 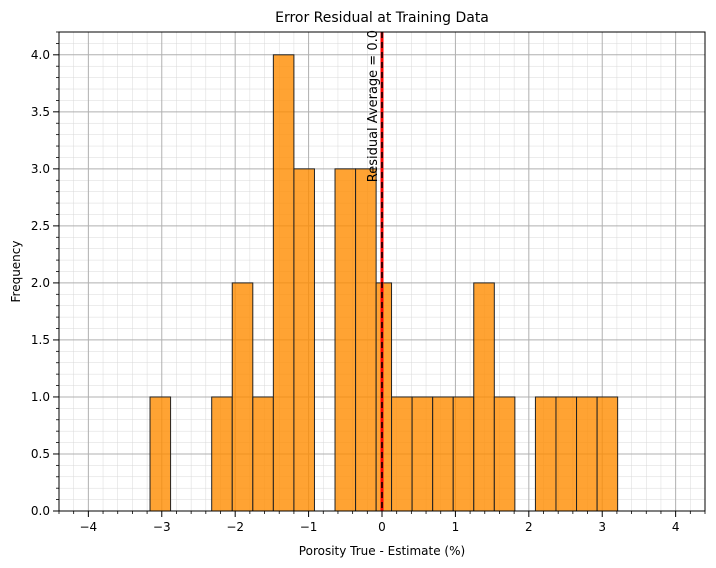 What do you see at coordinates (456, 527) in the screenshot?
I see `x-tick-label: 1` at bounding box center [456, 527].